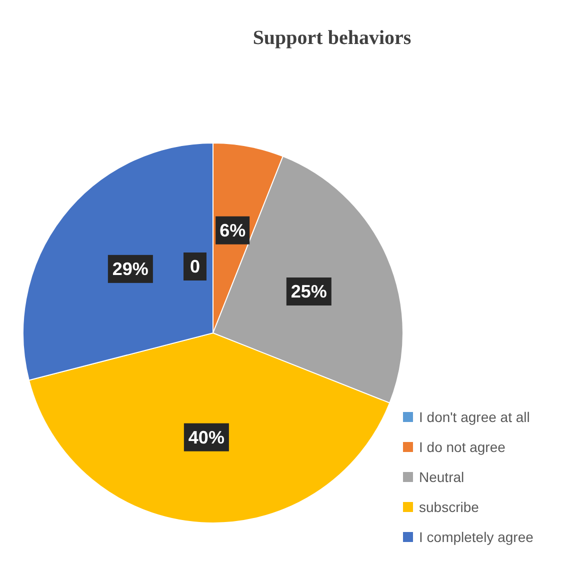  I want to click on legend-label: I completely agree, so click(476, 537).